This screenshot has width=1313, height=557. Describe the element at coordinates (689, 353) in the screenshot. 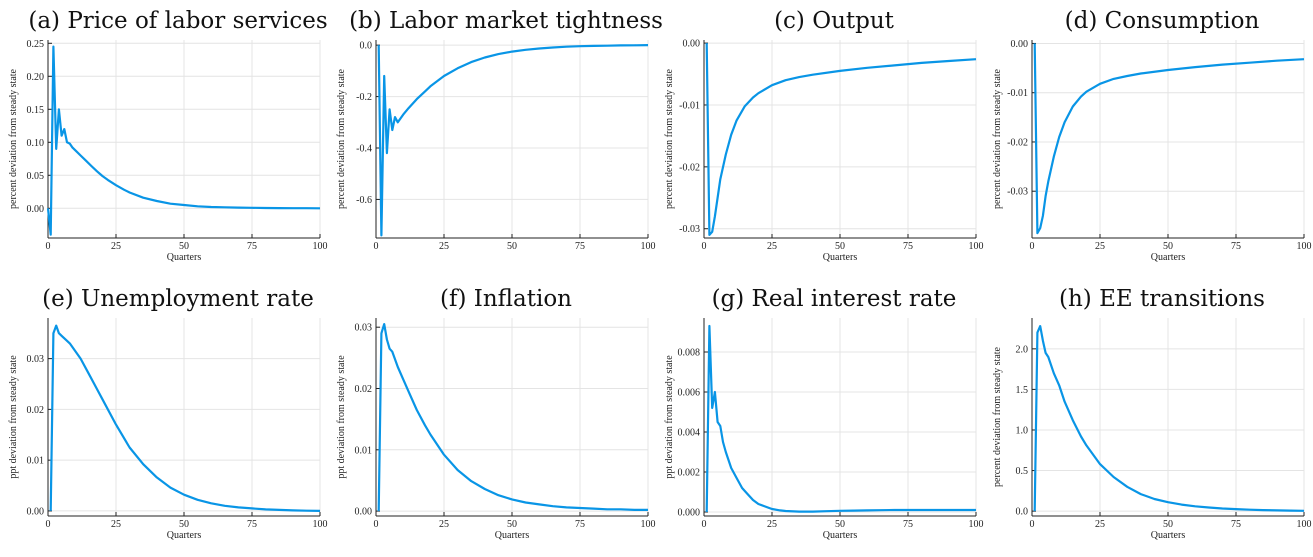

I see `y-tick-label: 0.008` at that location.